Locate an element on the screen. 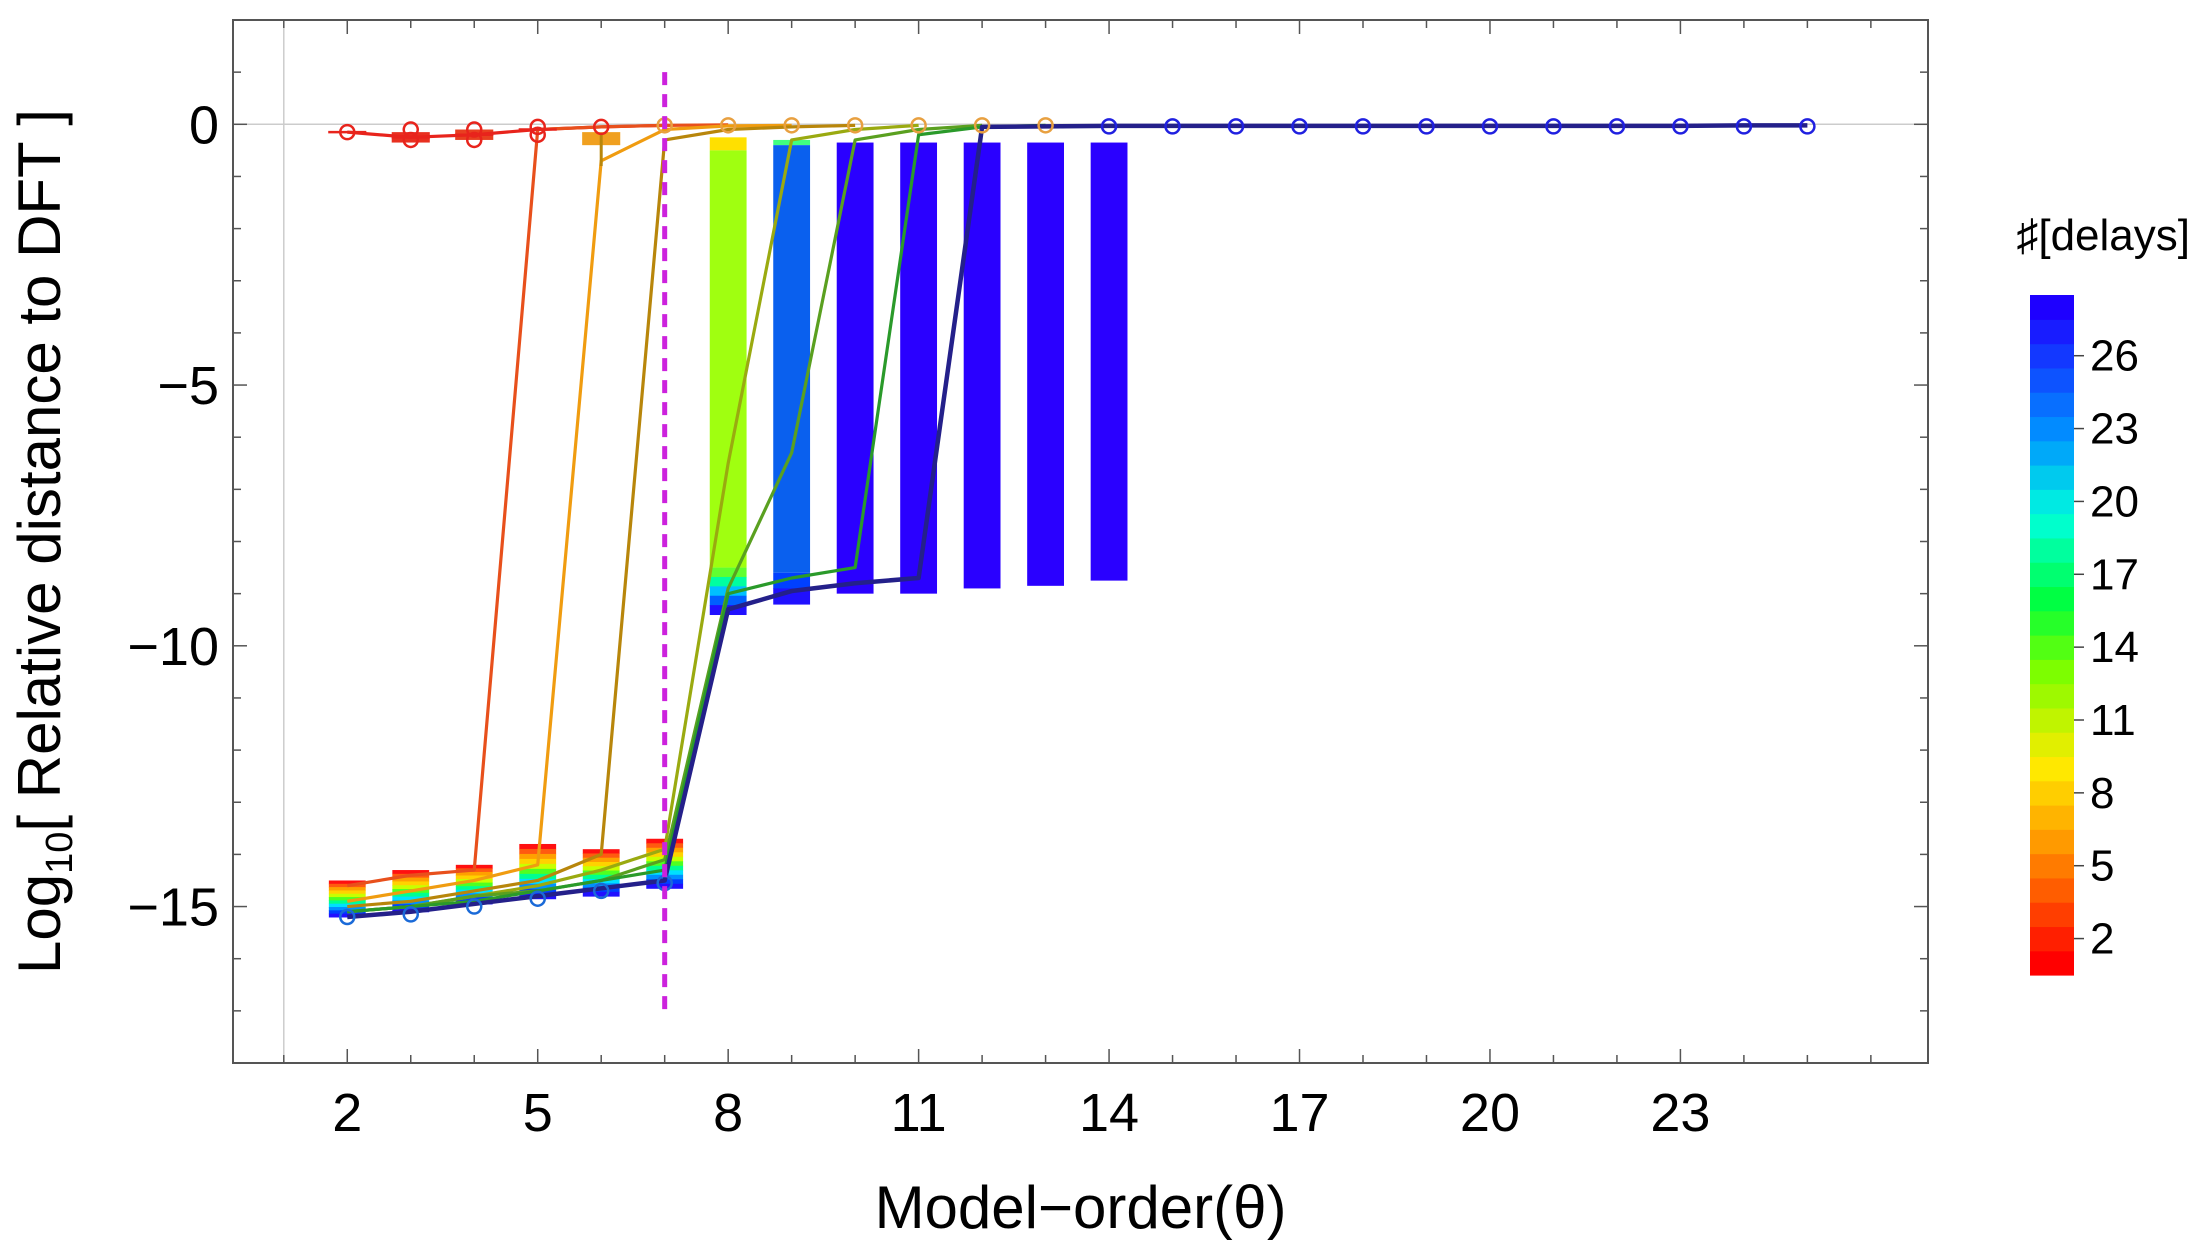 This screenshot has height=1240, width=2200. x-tick-label: 17 is located at coordinates (1299, 1113).